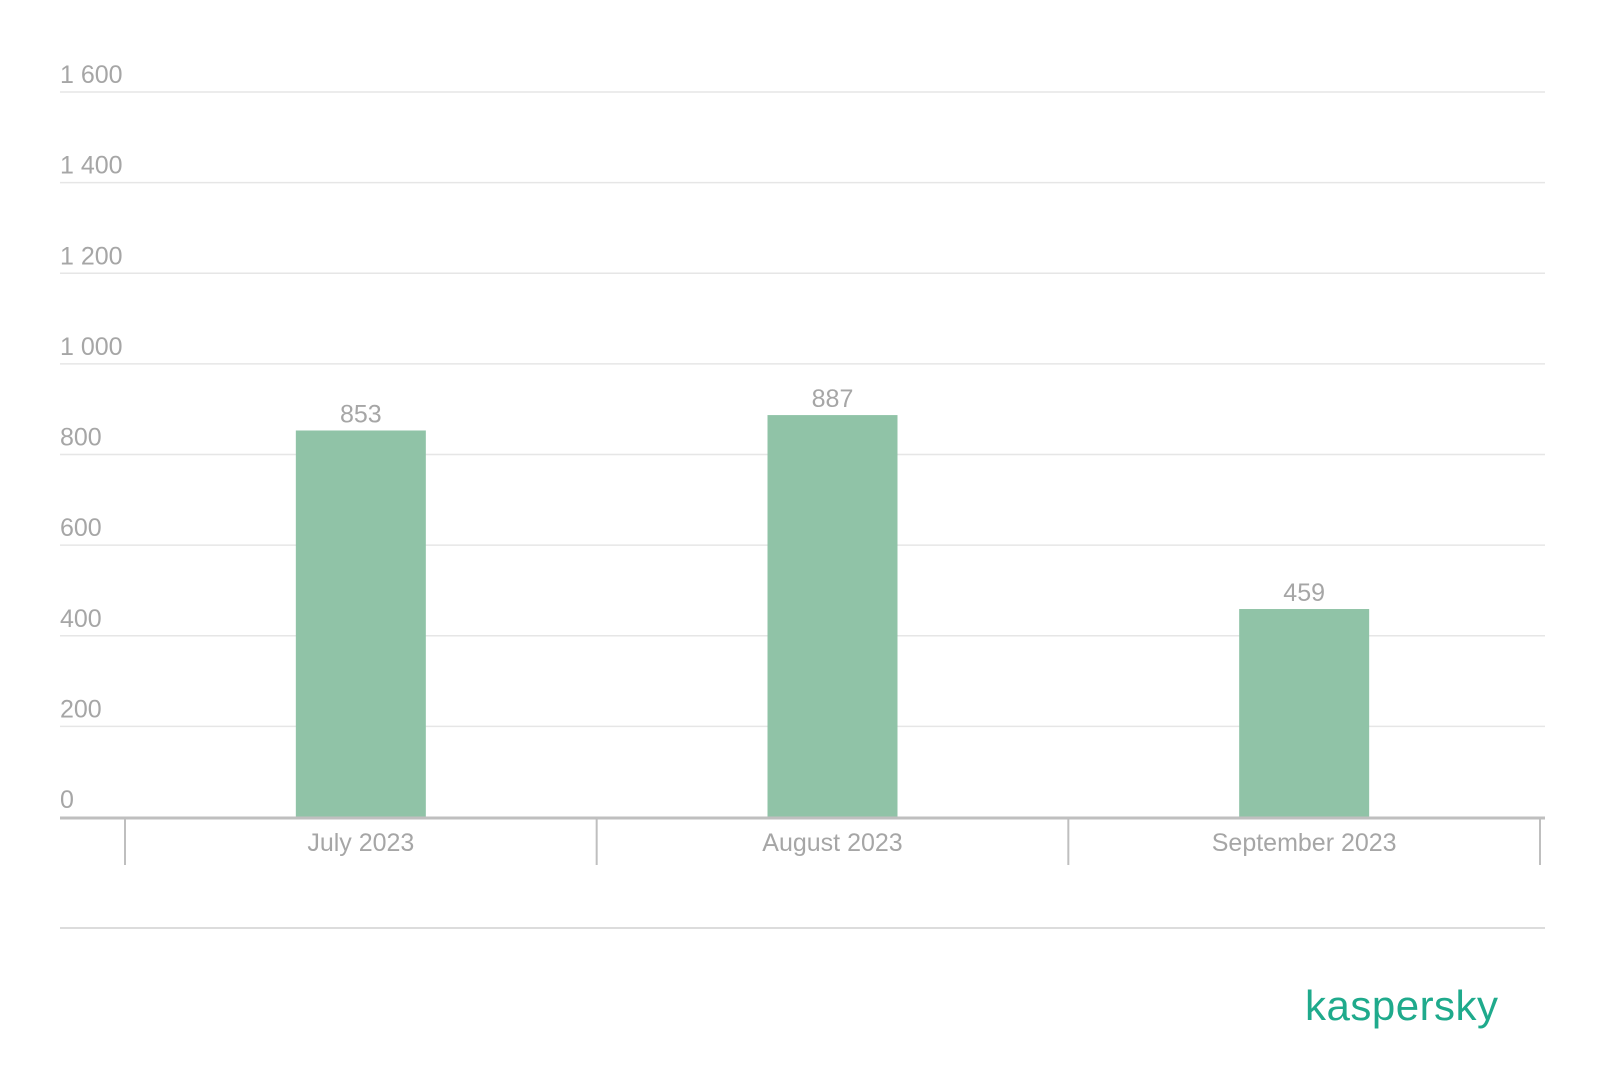 This screenshot has height=1086, width=1600. Describe the element at coordinates (91, 75) in the screenshot. I see `y-tick-label: 1 600` at that location.